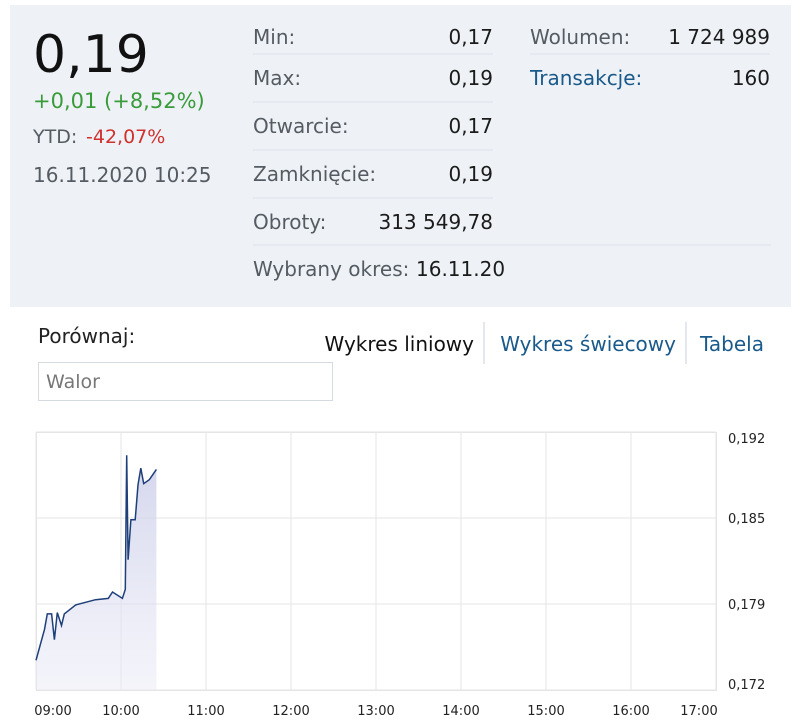 This screenshot has height=722, width=801. I want to click on compare-input, so click(185, 381).